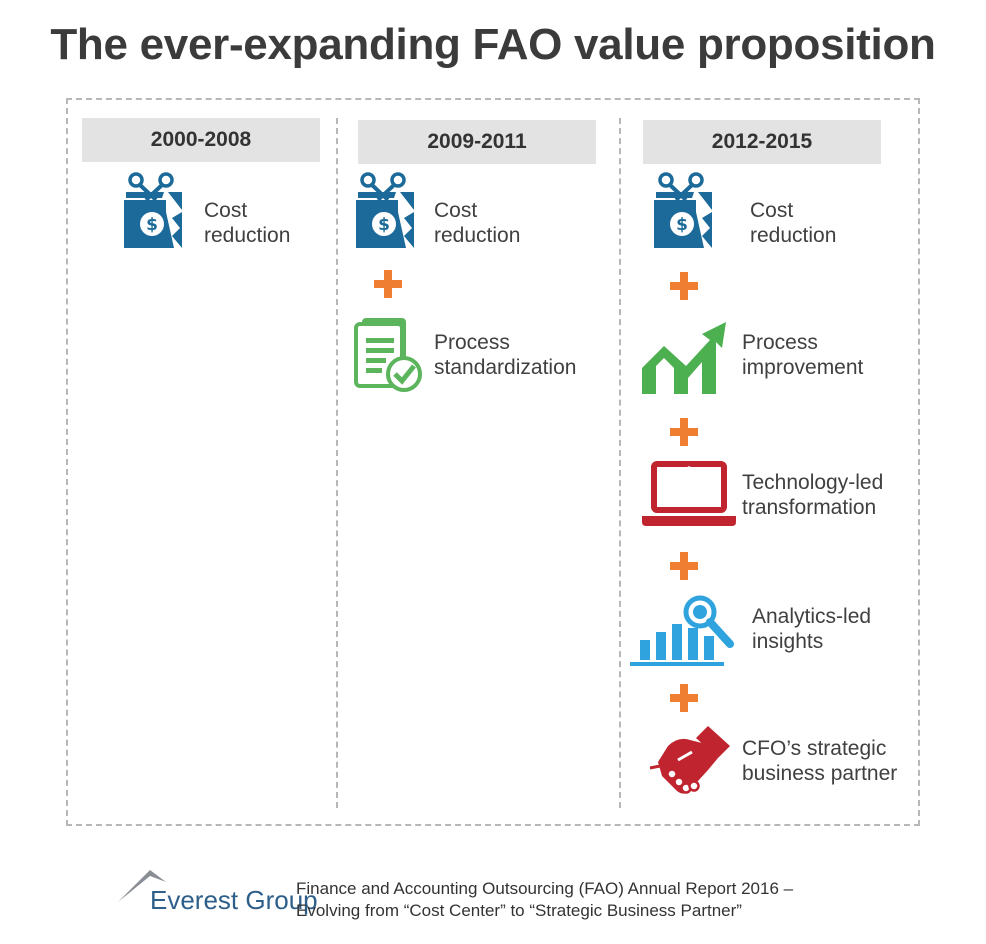 This screenshot has height=944, width=986. What do you see at coordinates (803, 355) in the screenshot?
I see `item-label: Process improvement` at bounding box center [803, 355].